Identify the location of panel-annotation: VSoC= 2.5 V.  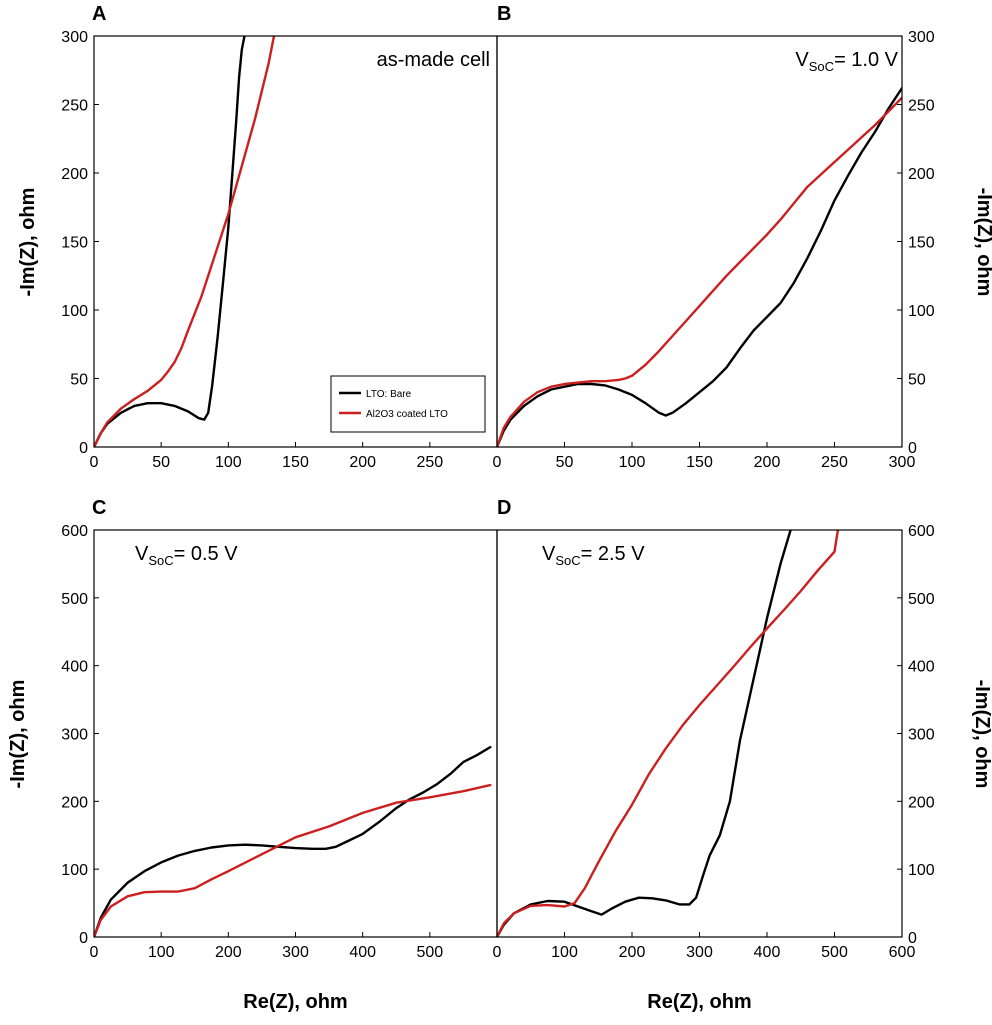
(593, 555).